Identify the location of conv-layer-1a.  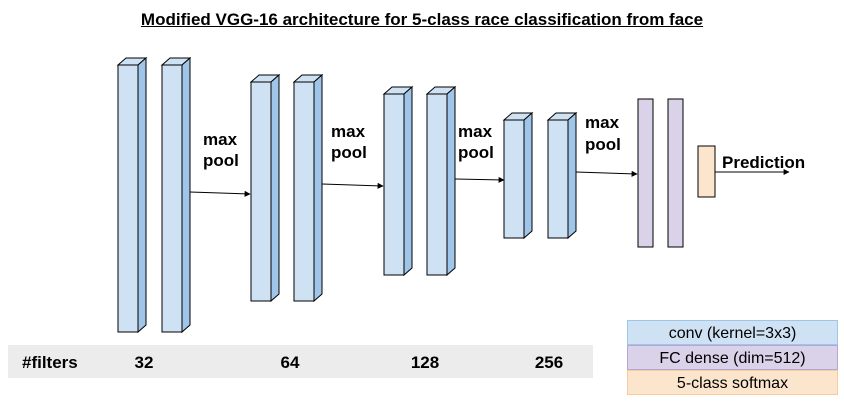
(132, 195).